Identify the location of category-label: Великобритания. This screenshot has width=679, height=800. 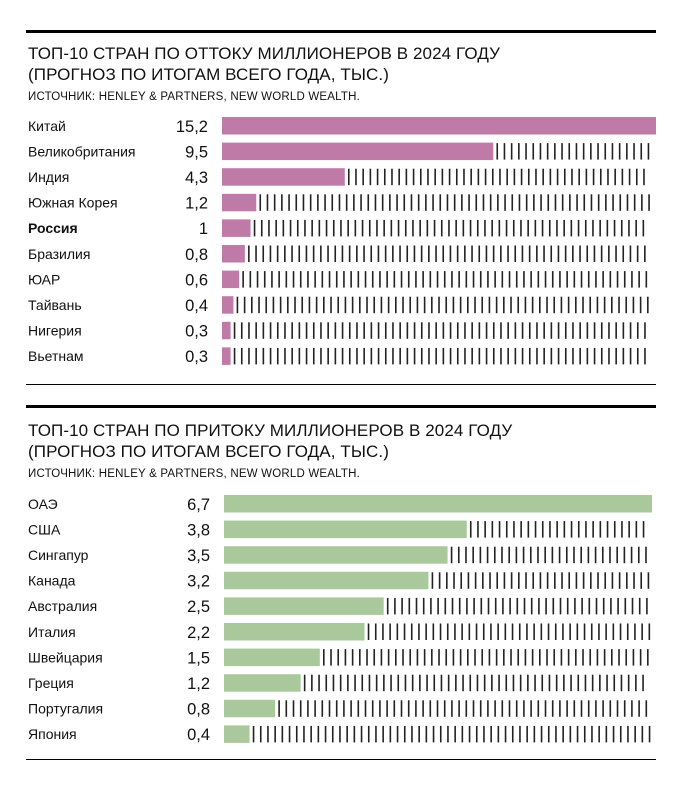
(82, 151).